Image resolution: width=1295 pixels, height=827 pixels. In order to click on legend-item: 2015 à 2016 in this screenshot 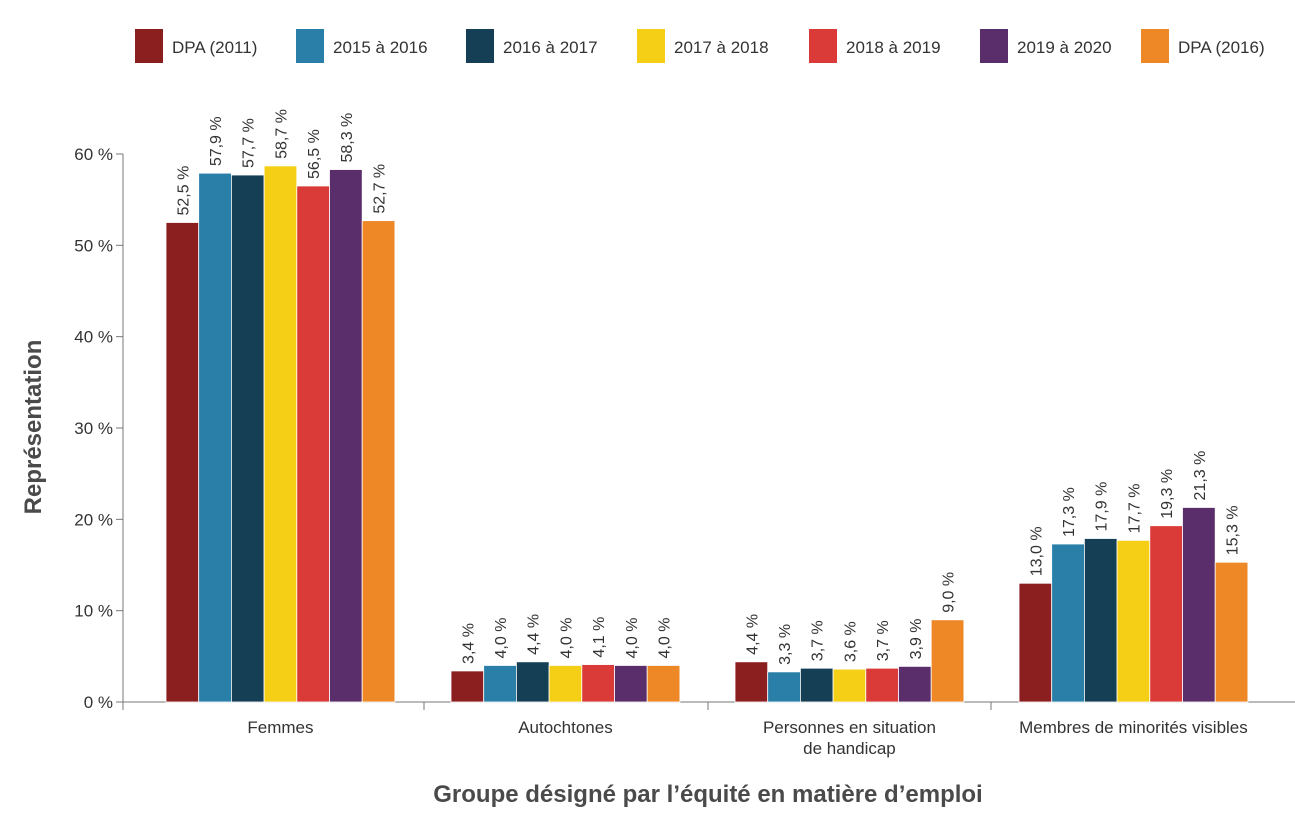, I will do `click(362, 46)`.